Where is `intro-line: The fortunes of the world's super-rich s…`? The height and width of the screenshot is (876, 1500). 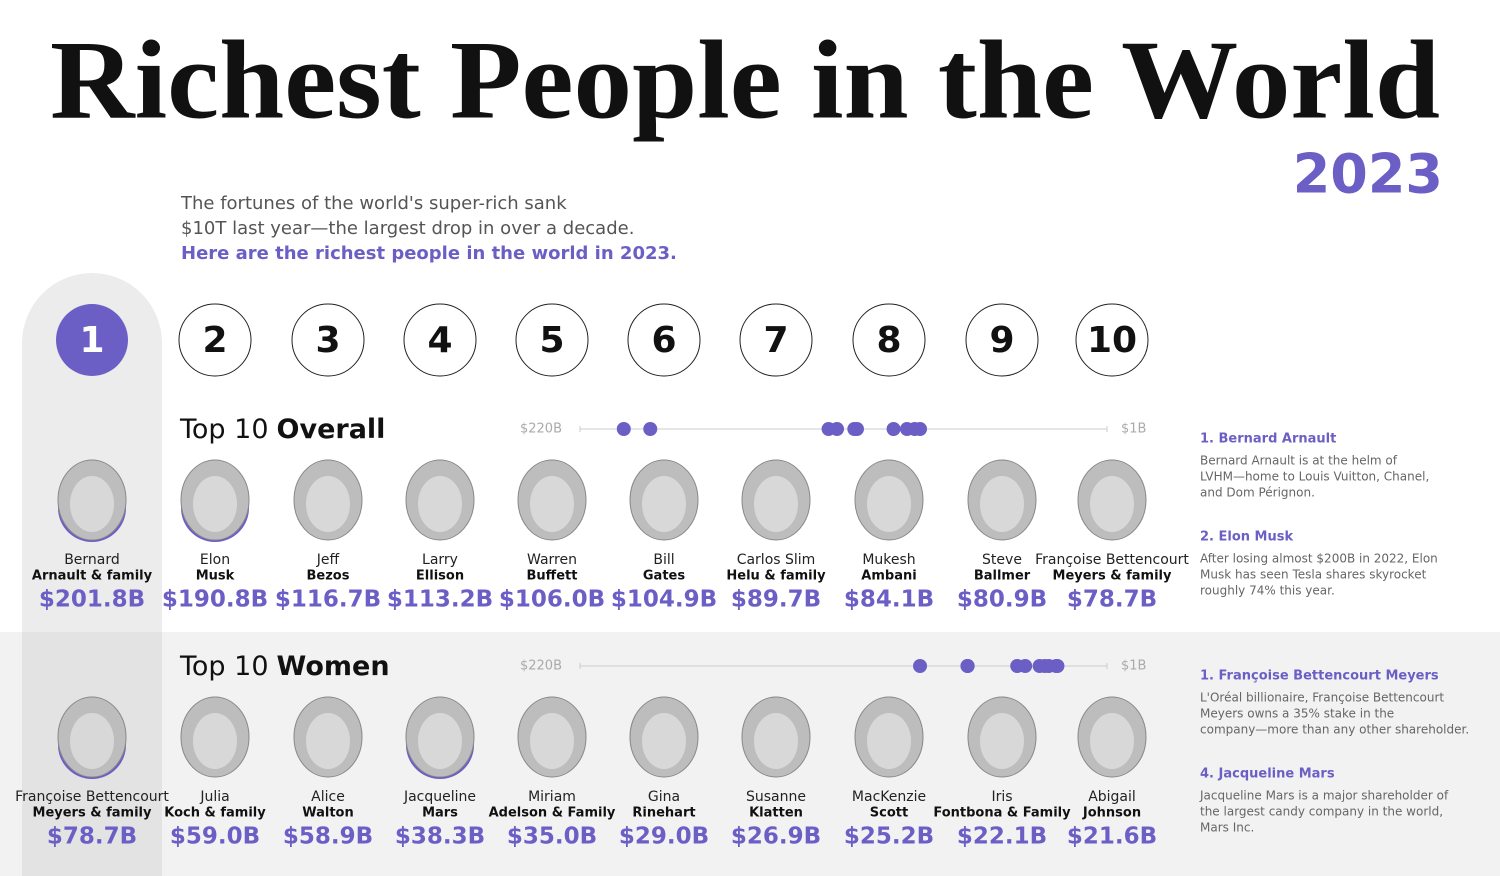 intro-line: The fortunes of the world's super-rich s… is located at coordinates (373, 203).